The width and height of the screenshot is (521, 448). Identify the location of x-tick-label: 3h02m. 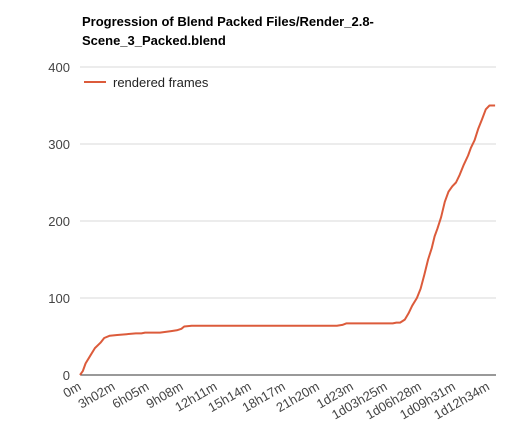
(96, 395).